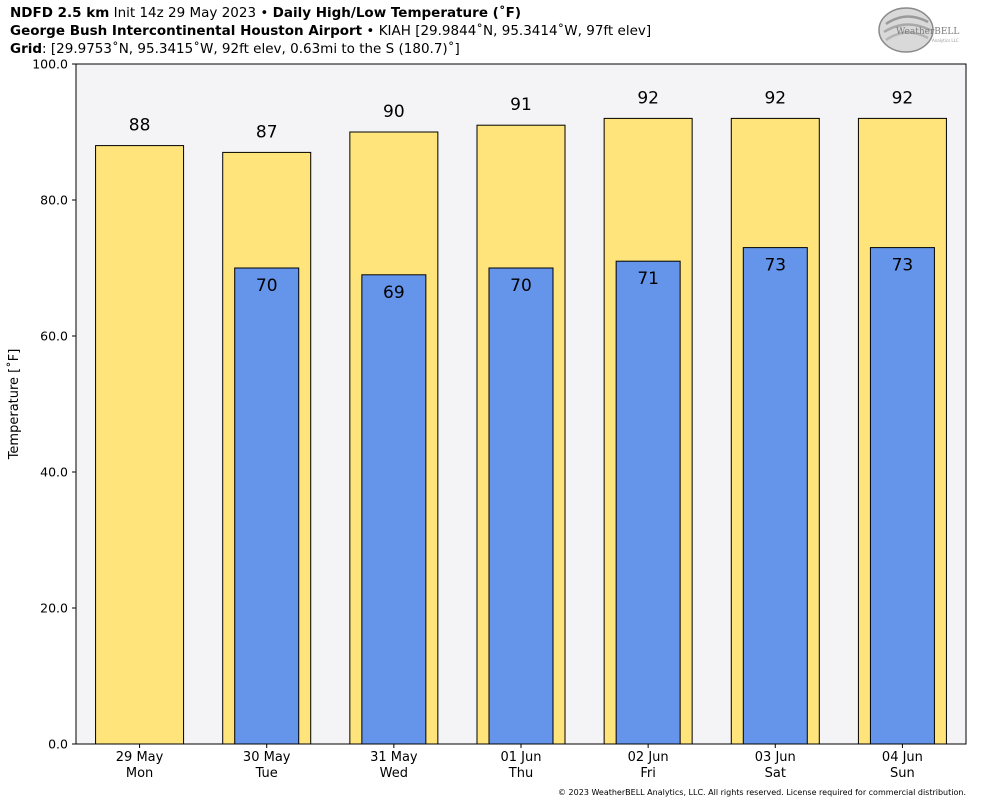 This screenshot has height=808, width=984. I want to click on y-axis-label: Temperature [˚F], so click(14, 405).